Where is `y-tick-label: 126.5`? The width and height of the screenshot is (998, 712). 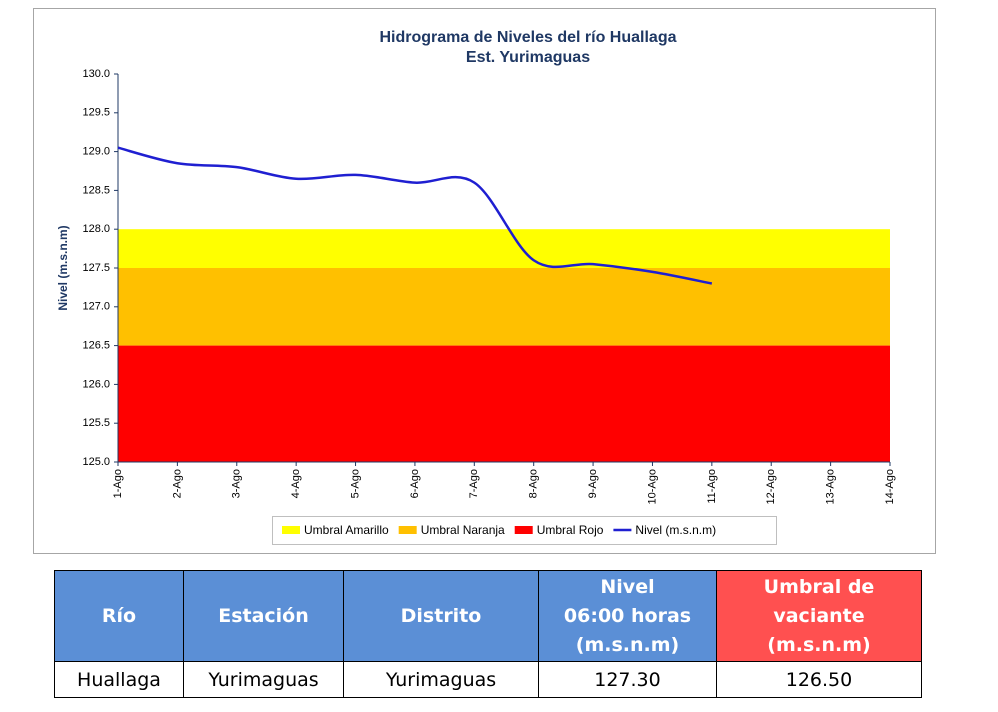
y-tick-label: 126.5 is located at coordinates (96, 346).